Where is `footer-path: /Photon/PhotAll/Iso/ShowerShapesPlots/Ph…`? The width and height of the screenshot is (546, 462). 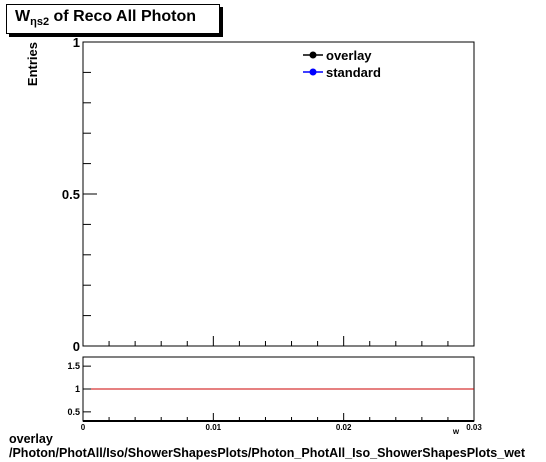 footer-path: /Photon/PhotAll/Iso/ShowerShapesPlots/Ph… is located at coordinates (267, 453).